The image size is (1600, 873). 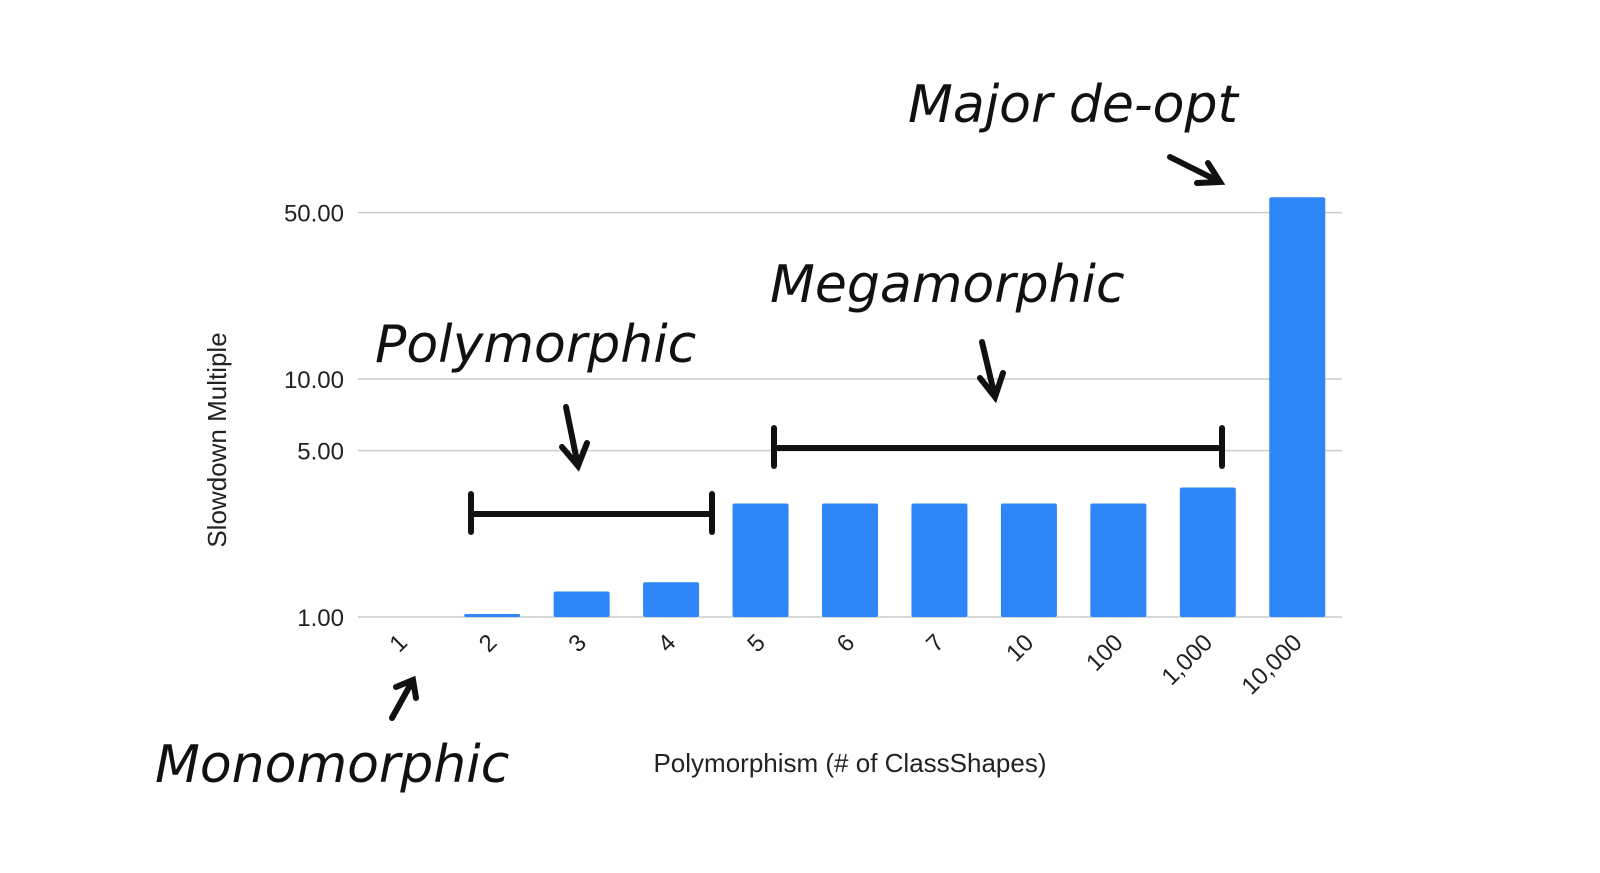 I want to click on annotation-polymorphic-text: Polymorphic, so click(x=535, y=345).